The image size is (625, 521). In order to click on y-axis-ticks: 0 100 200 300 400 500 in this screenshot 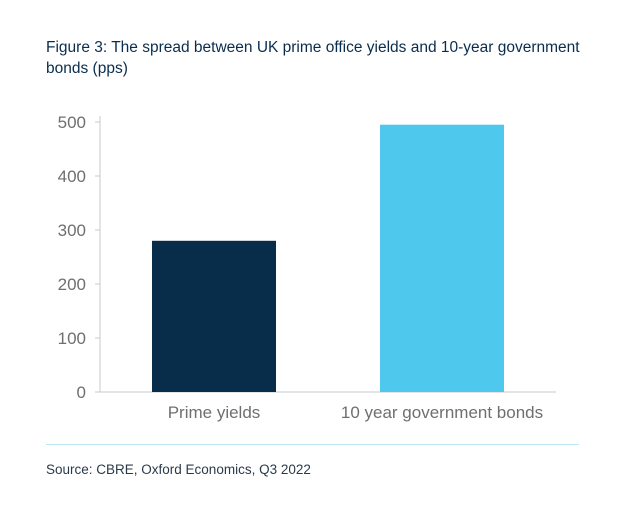, I will do `click(79, 257)`.